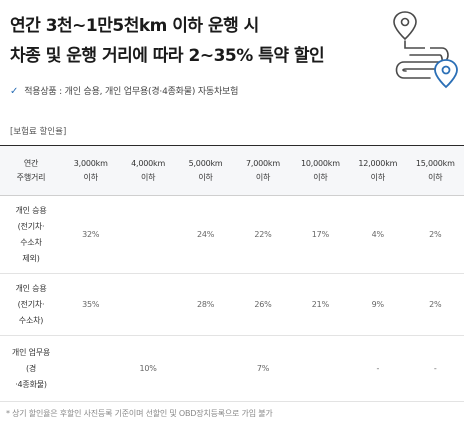  Describe the element at coordinates (320, 234) in the screenshot. I see `rate-cell: 17%` at that location.